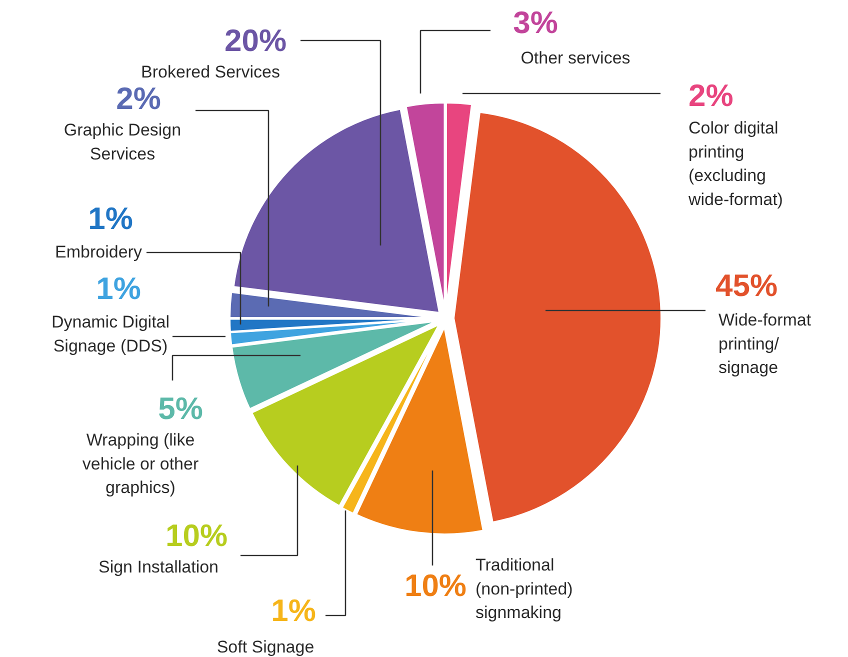 Image resolution: width=848 pixels, height=657 pixels. What do you see at coordinates (180, 408) in the screenshot?
I see `data-label: 5%` at bounding box center [180, 408].